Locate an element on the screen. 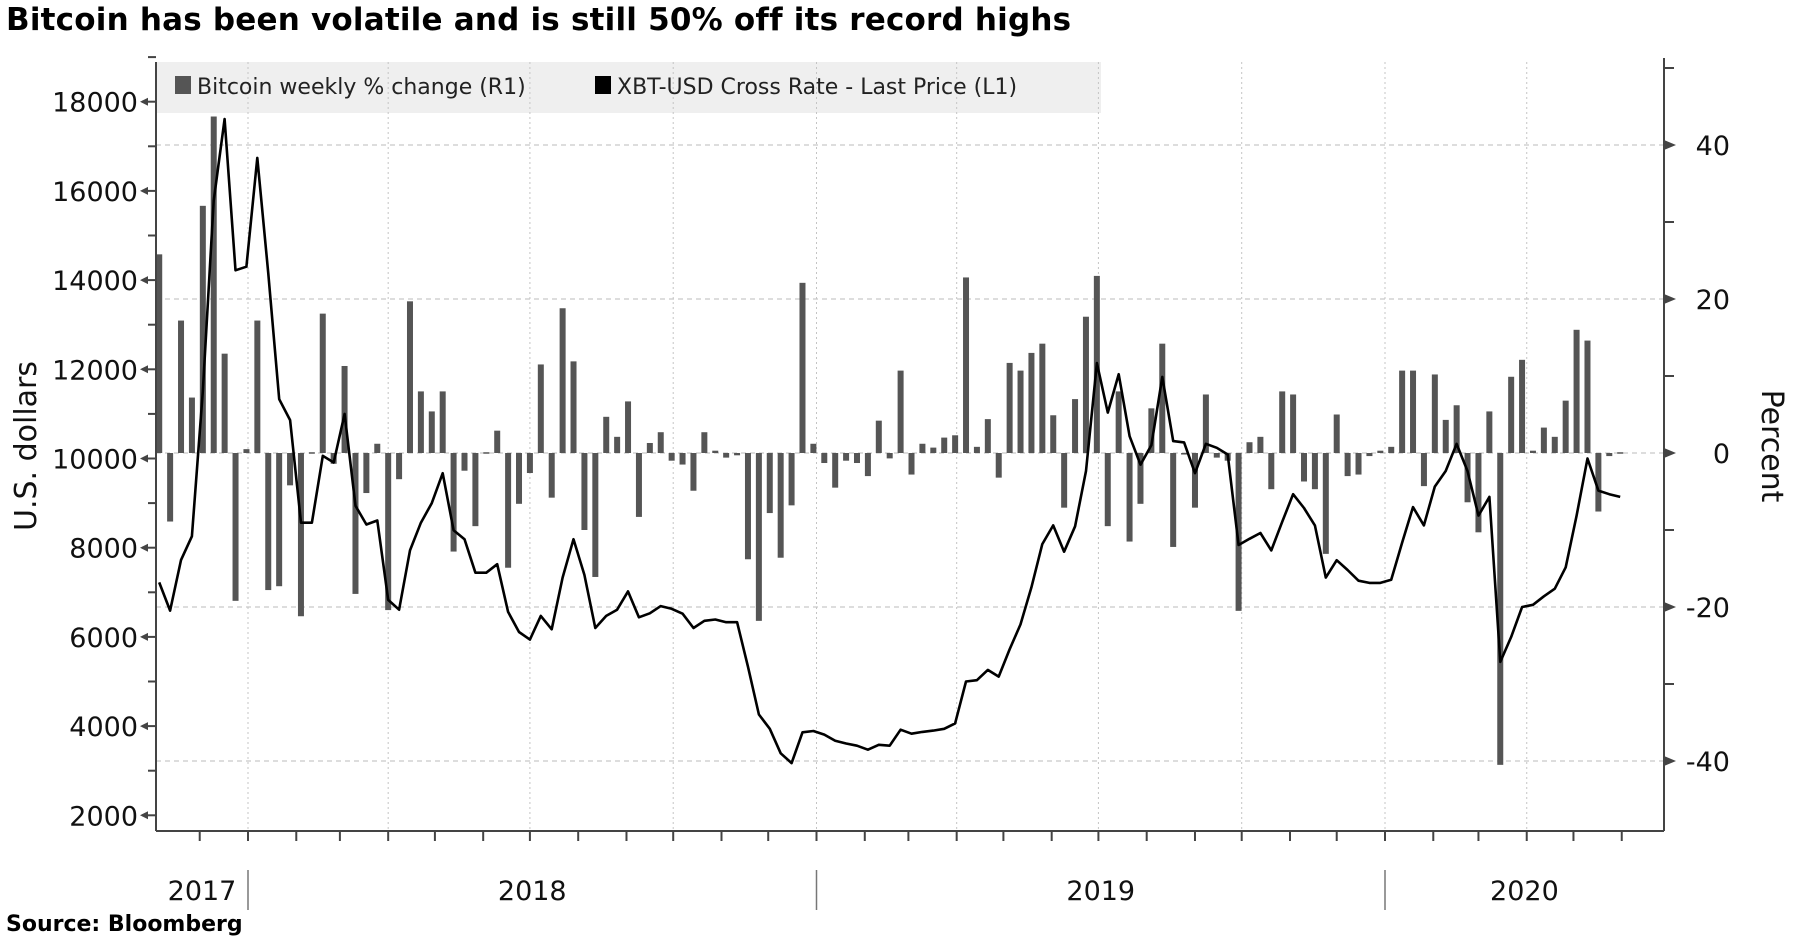 The height and width of the screenshot is (943, 1794). left-tick-label: 12000 is located at coordinates (95, 370).